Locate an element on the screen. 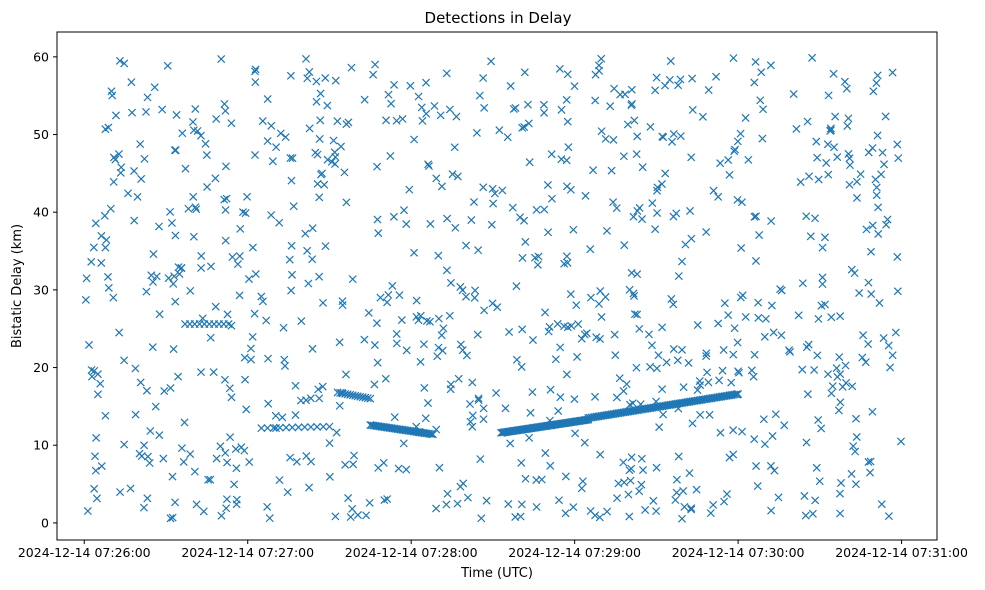 Image resolution: width=985 pixels, height=590 pixels. x-tick-label: 2024-12-14 07:29:00 is located at coordinates (574, 552).